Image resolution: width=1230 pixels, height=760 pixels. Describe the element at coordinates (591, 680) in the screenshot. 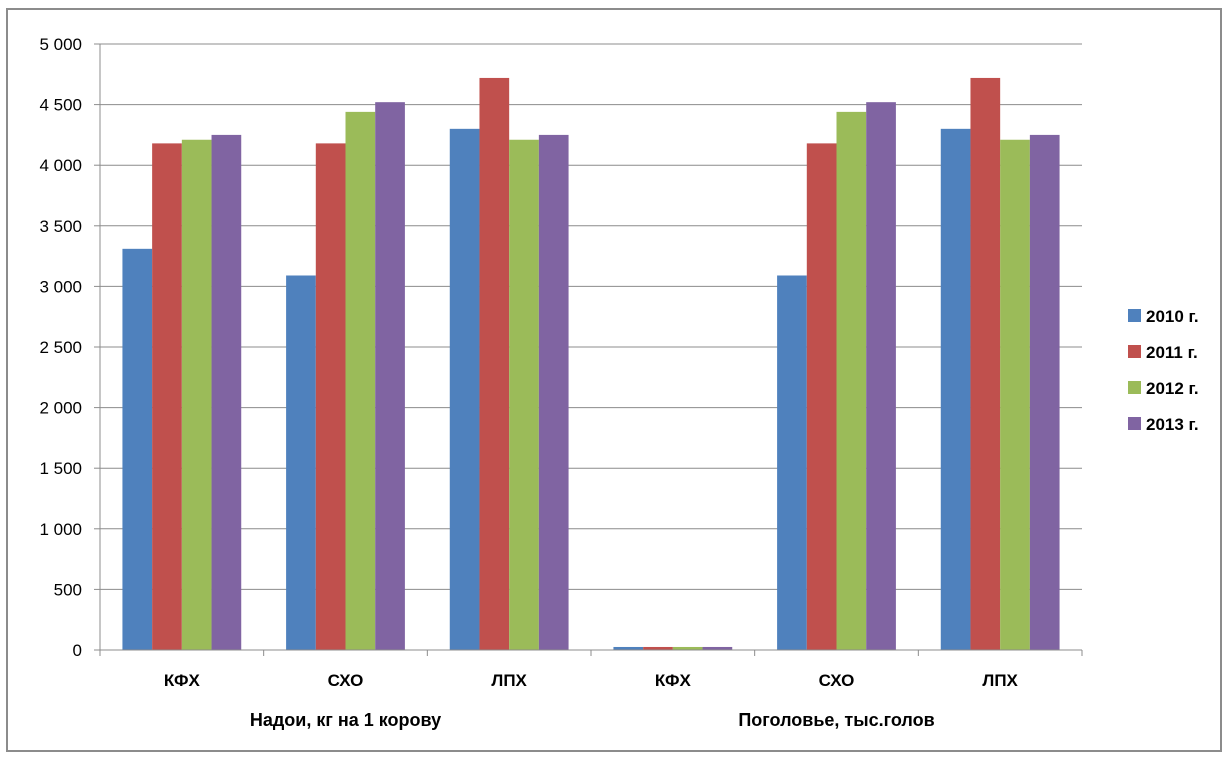

I see `x-axis-categories: КФХ СХО ЛПХ КФХ СХО ЛПХ` at that location.